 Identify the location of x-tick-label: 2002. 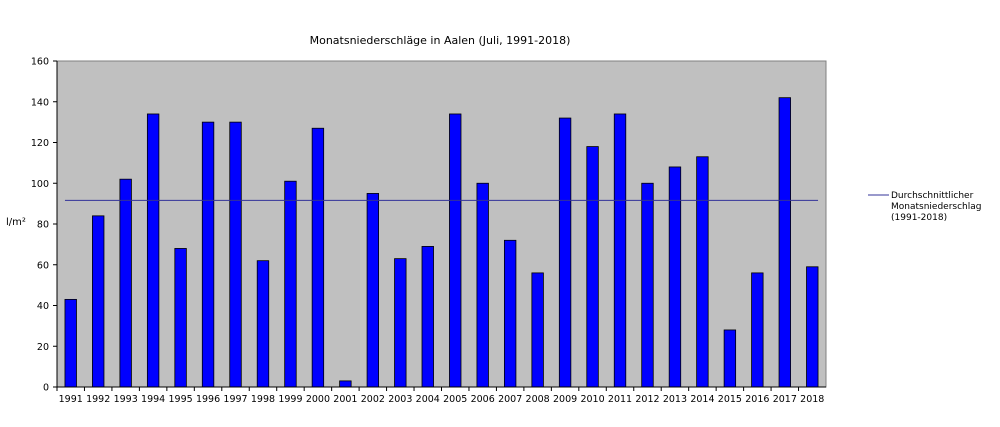
(373, 399).